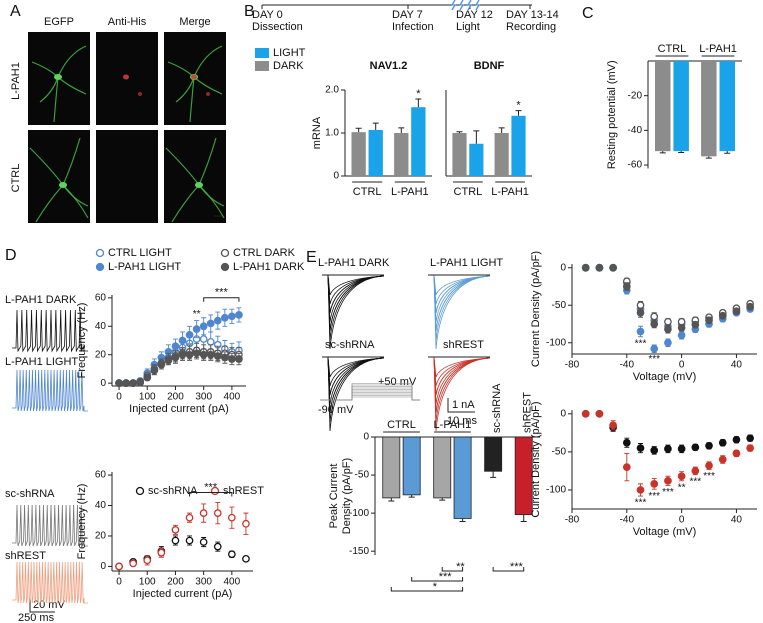 This screenshot has height=623, width=763. Describe the element at coordinates (497, 408) in the screenshot. I see `group-label: sc-shRNA` at that location.